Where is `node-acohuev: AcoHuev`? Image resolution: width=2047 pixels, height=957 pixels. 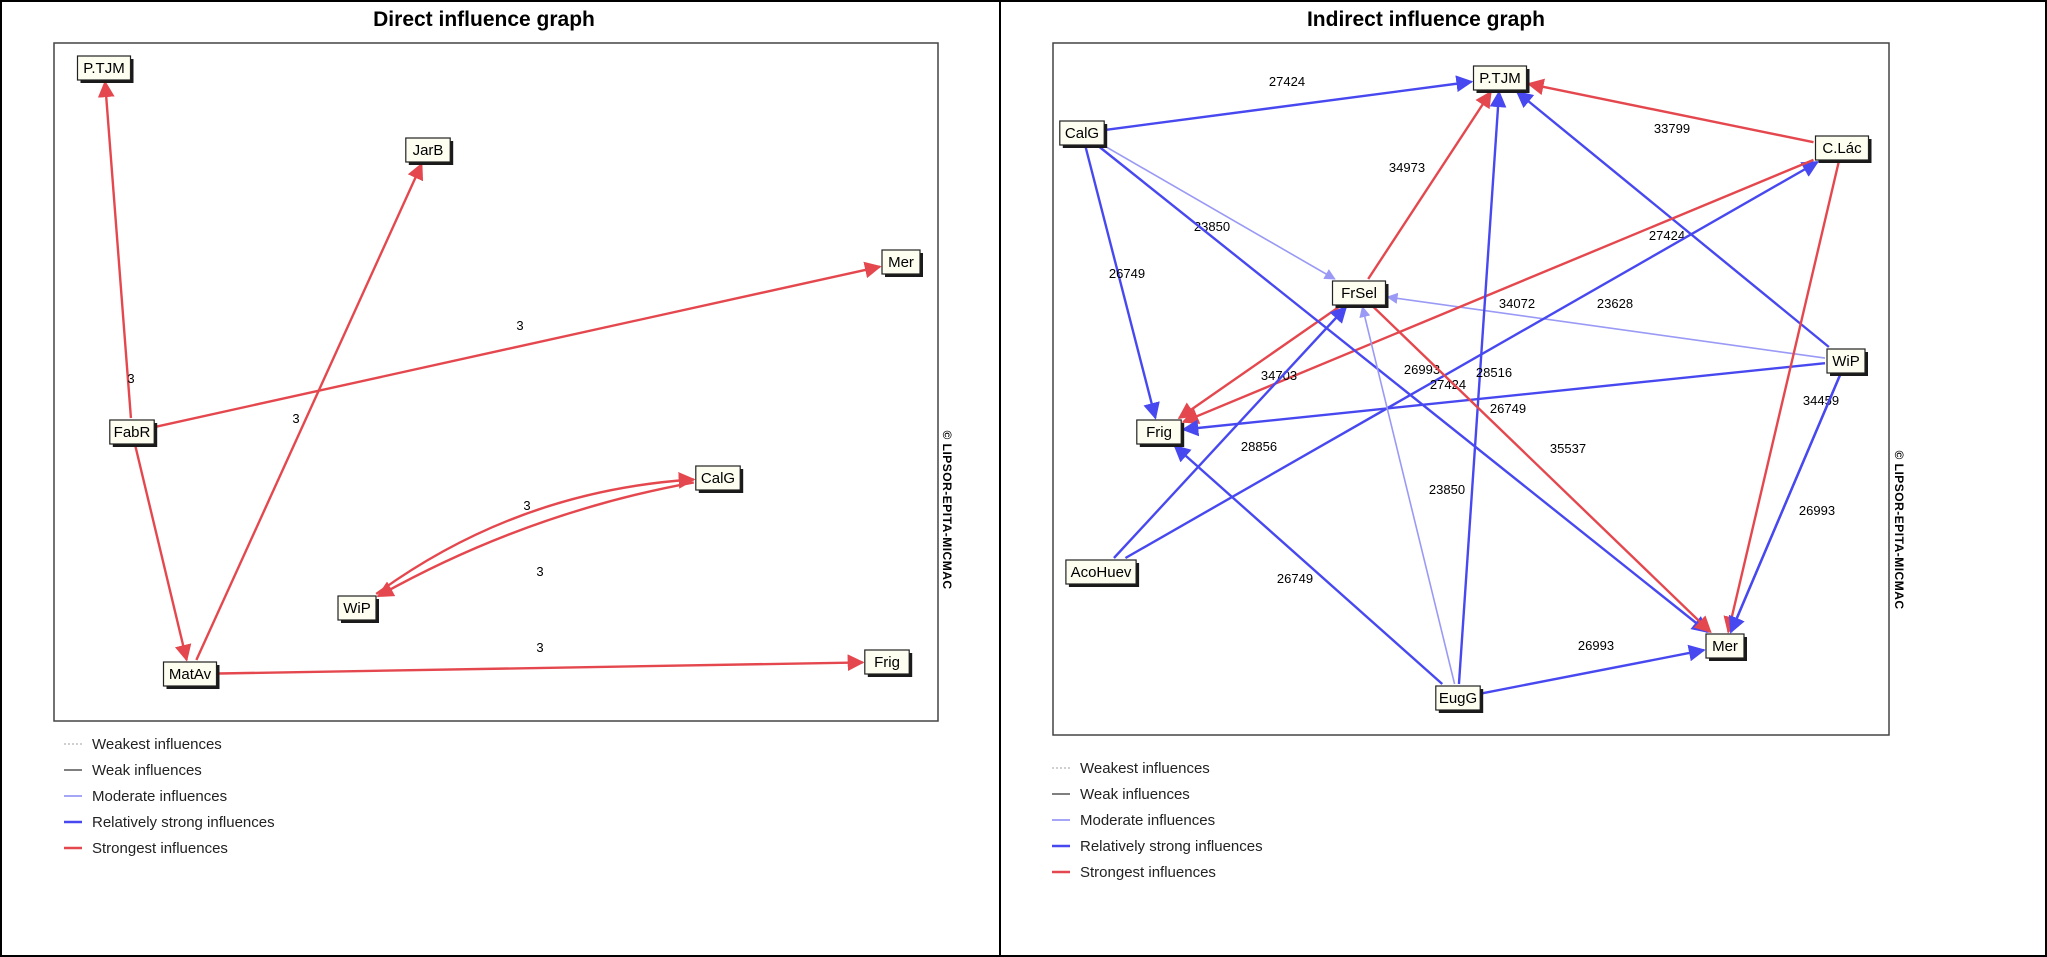 node-acohuev: AcoHuev is located at coordinates (1102, 573).